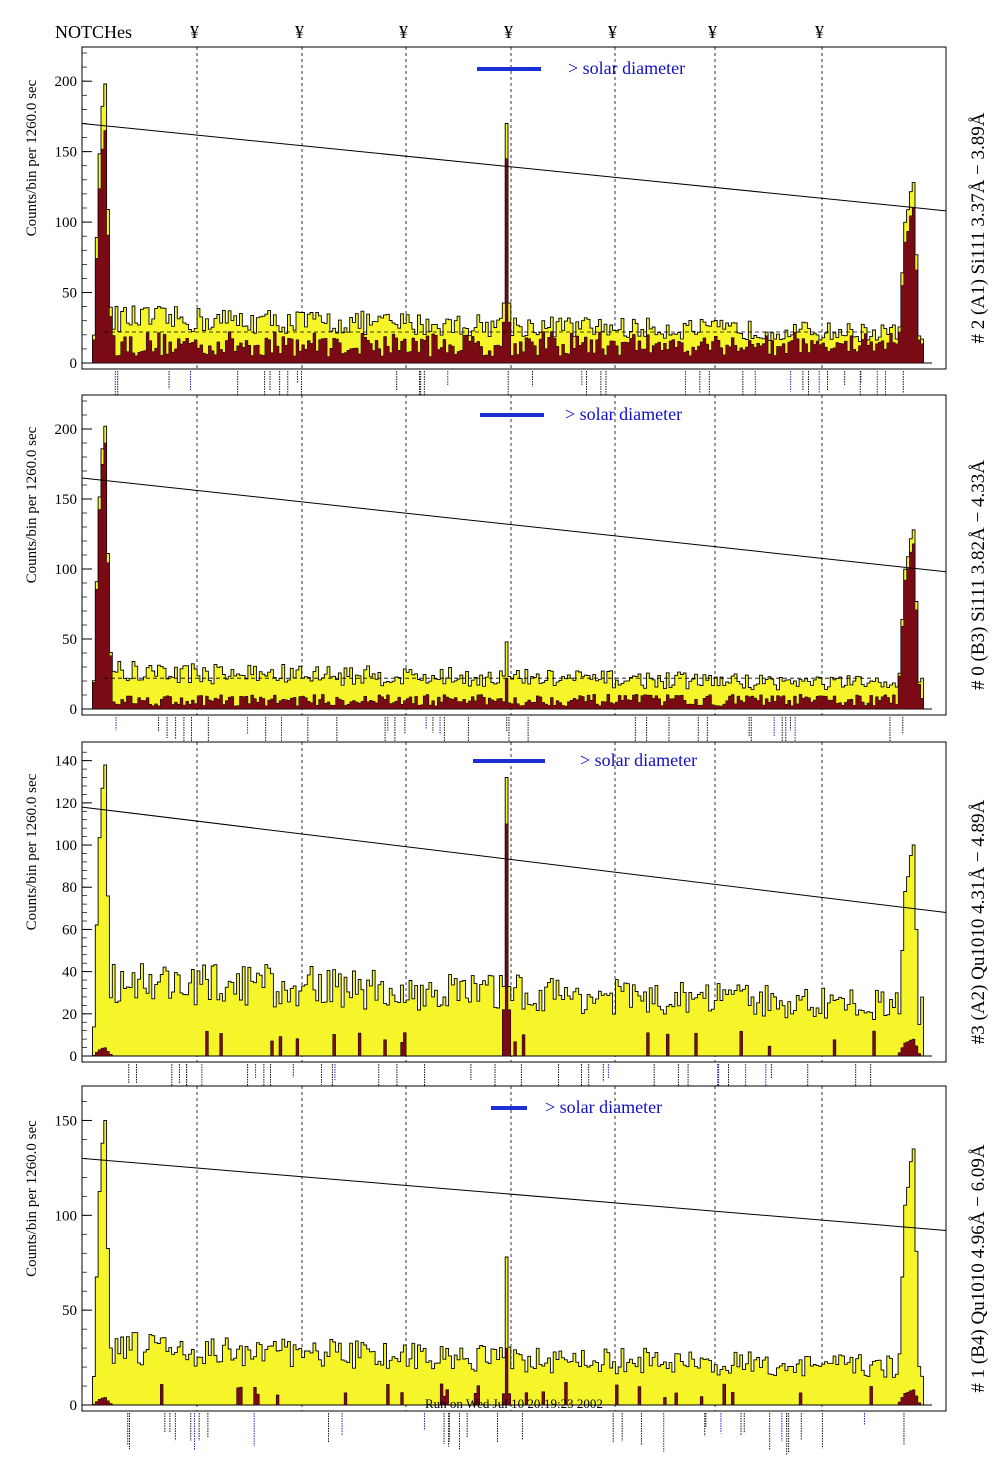 This screenshot has height=1476, width=1004. I want to click on panel-title: # 2 (A1) Si111 3.37Å − 3.89Å, so click(978, 227).